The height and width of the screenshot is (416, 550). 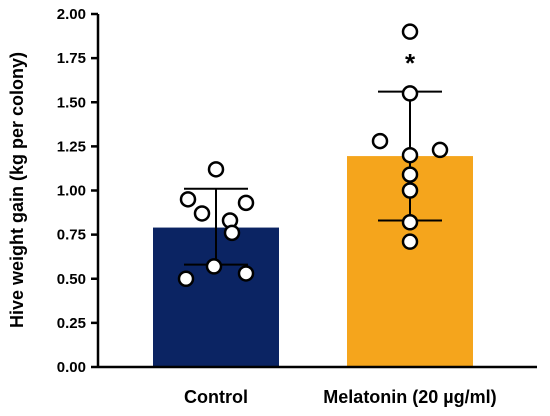 I want to click on annotations: *, so click(x=410, y=63).